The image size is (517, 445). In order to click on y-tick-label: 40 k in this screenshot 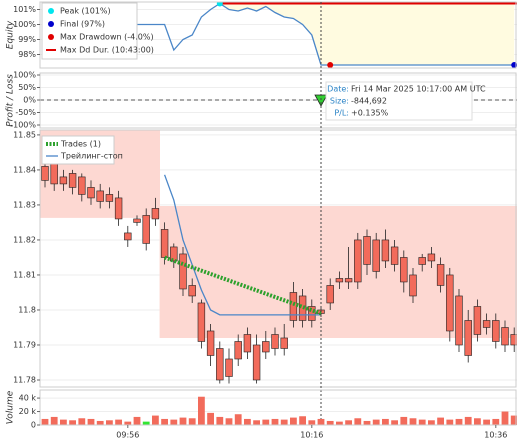, I will do `click(28, 398)`.